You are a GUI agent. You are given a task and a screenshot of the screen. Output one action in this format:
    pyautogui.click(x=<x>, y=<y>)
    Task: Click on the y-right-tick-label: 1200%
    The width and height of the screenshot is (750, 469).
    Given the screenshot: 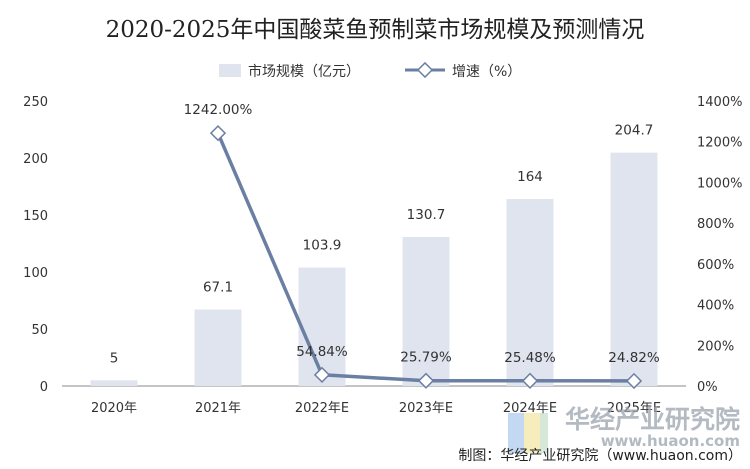 What is the action you would take?
    pyautogui.click(x=719, y=143)
    